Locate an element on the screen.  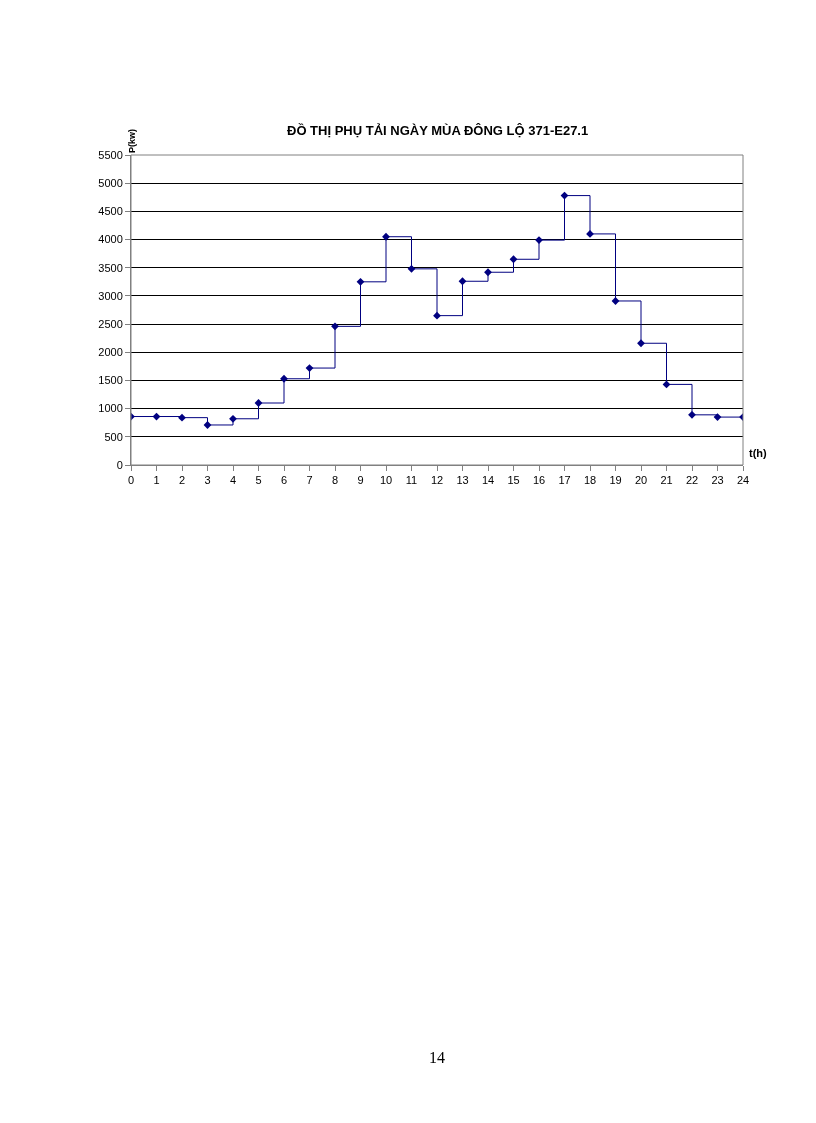
x-tick-label: 14 is located at coordinates (488, 480).